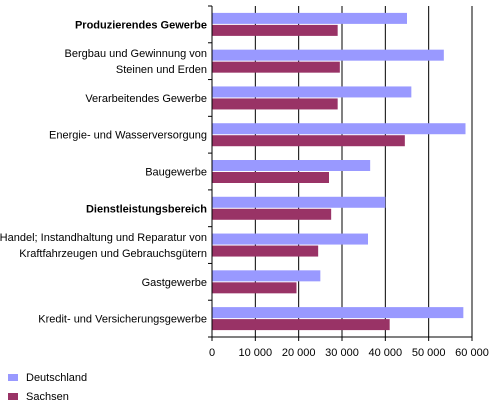  What do you see at coordinates (57, 377) in the screenshot?
I see `legend-label-deutschland: Deutschland` at bounding box center [57, 377].